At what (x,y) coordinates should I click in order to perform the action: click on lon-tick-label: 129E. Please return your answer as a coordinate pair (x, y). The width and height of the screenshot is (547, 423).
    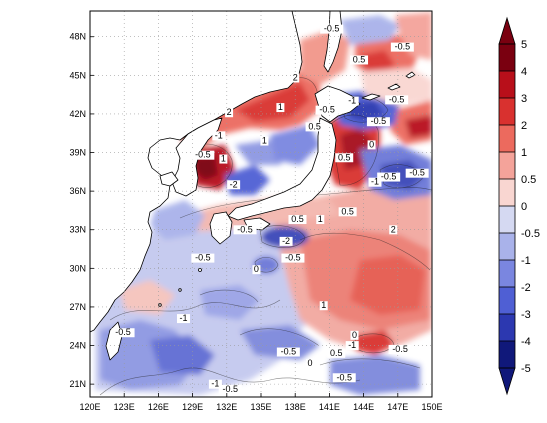
    Looking at the image, I should click on (192, 407).